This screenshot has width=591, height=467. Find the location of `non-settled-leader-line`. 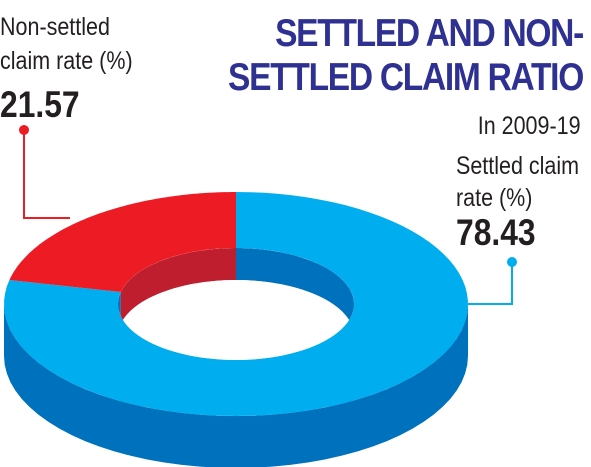

non-settled-leader-line is located at coordinates (46, 174).